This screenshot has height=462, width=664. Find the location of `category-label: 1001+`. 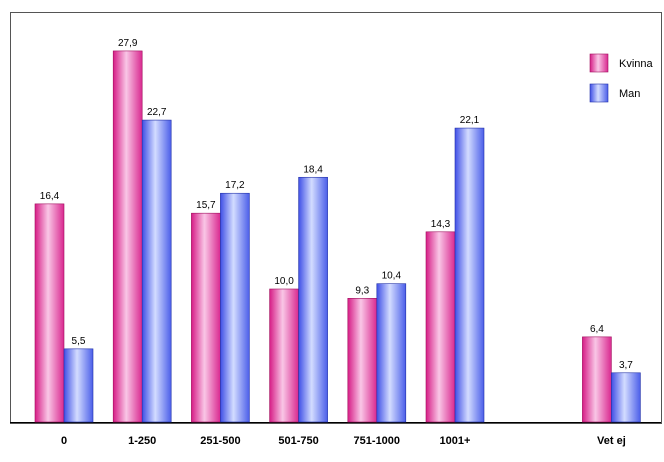

category-label: 1001+ is located at coordinates (455, 441).